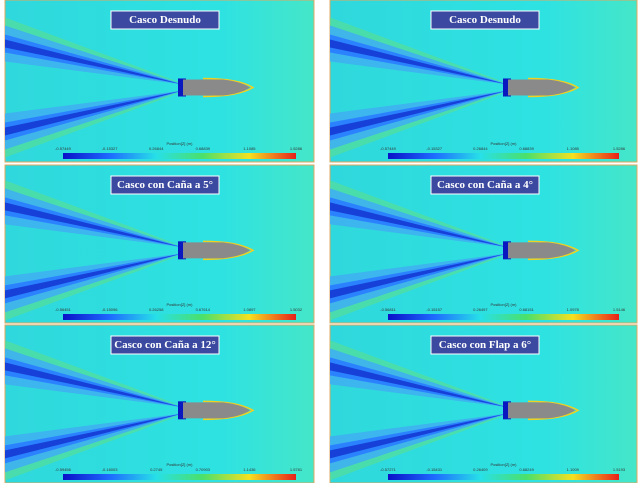 This screenshot has width=638, height=483. I want to click on colorbar-tick: 0.2745, so click(156, 469).